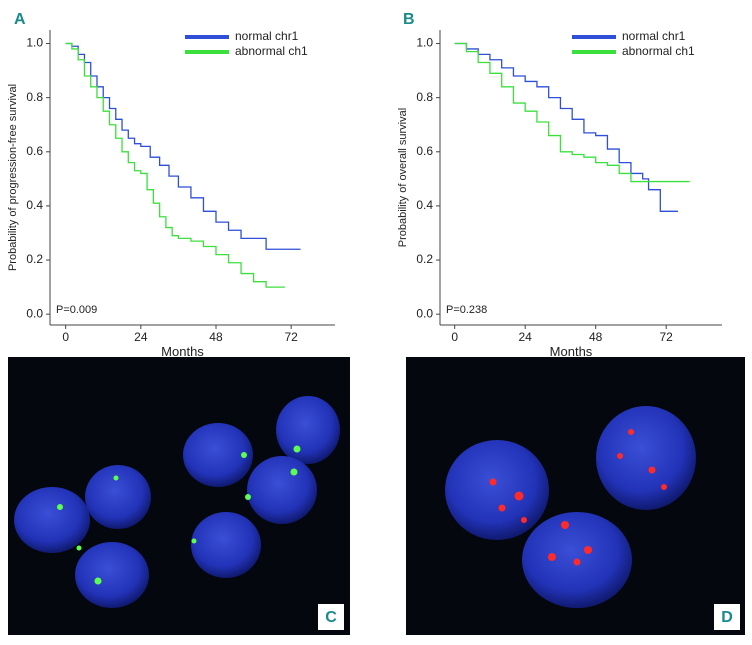 This screenshot has height=645, width=752. Describe the element at coordinates (20, 19) in the screenshot. I see `panel-label: A` at that location.